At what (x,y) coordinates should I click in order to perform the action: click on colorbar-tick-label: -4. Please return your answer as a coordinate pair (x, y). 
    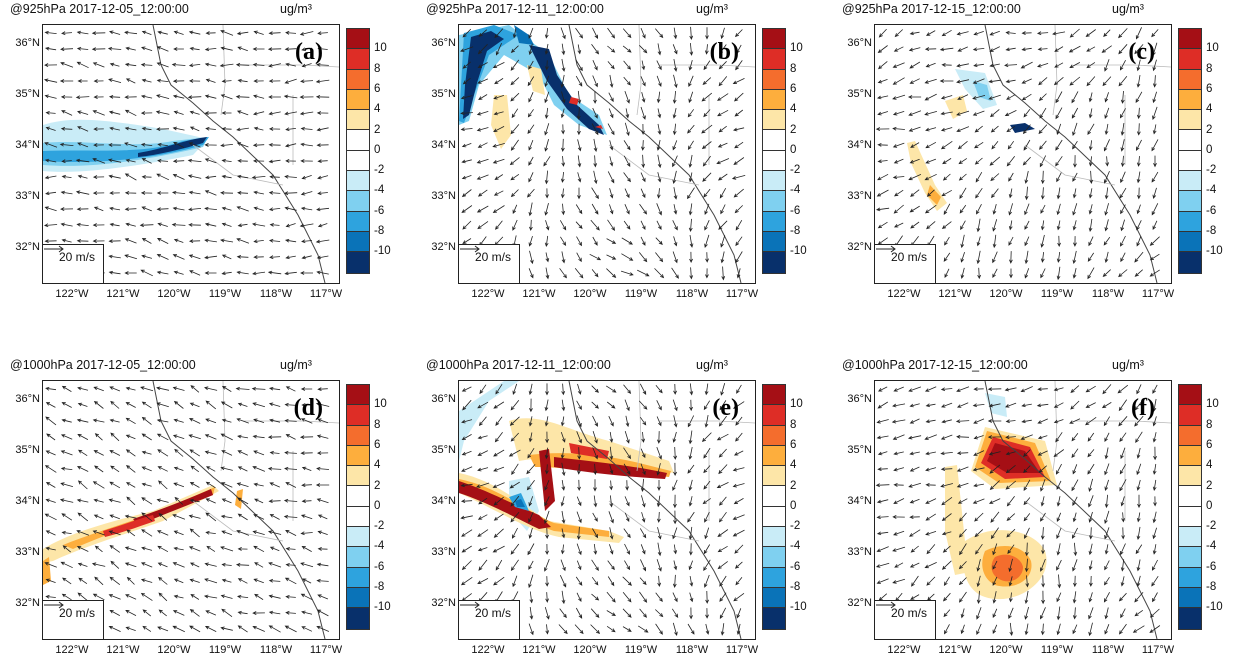
    Looking at the image, I should click on (1211, 546).